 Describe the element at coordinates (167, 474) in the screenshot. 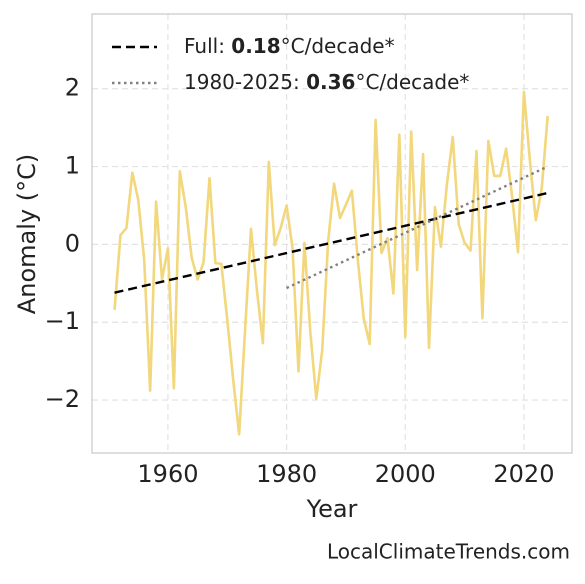

I see `x-tick-label: 1960` at that location.